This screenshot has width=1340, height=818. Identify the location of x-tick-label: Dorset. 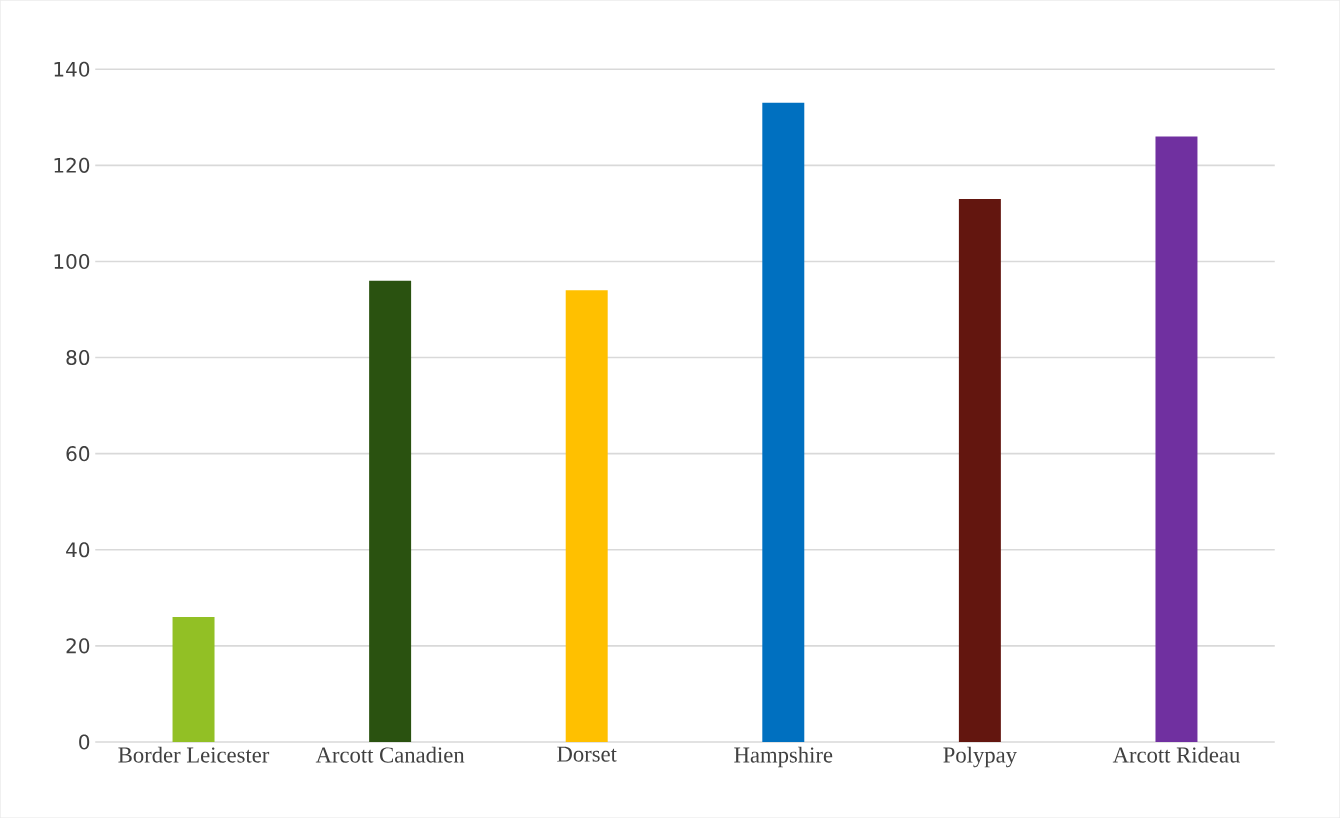
(587, 754).